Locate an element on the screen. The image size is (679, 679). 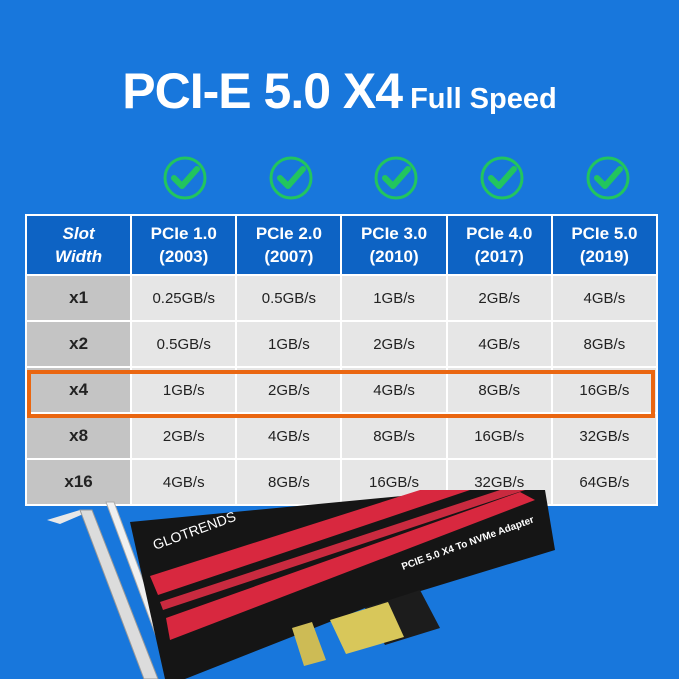
header-line: PCIe 4.0 is located at coordinates (499, 233).